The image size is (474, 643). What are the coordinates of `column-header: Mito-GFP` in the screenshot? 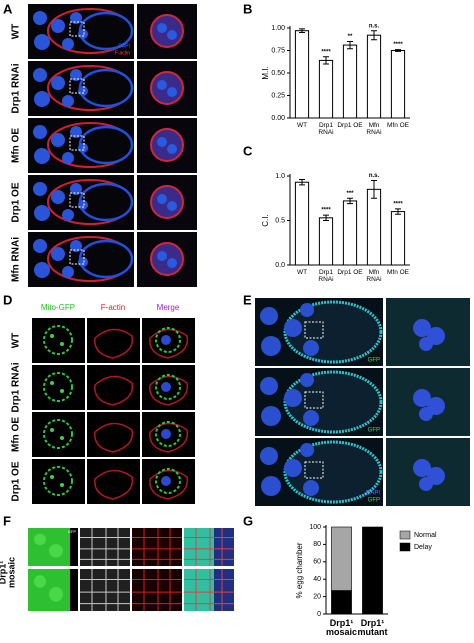 It's located at (58, 307).